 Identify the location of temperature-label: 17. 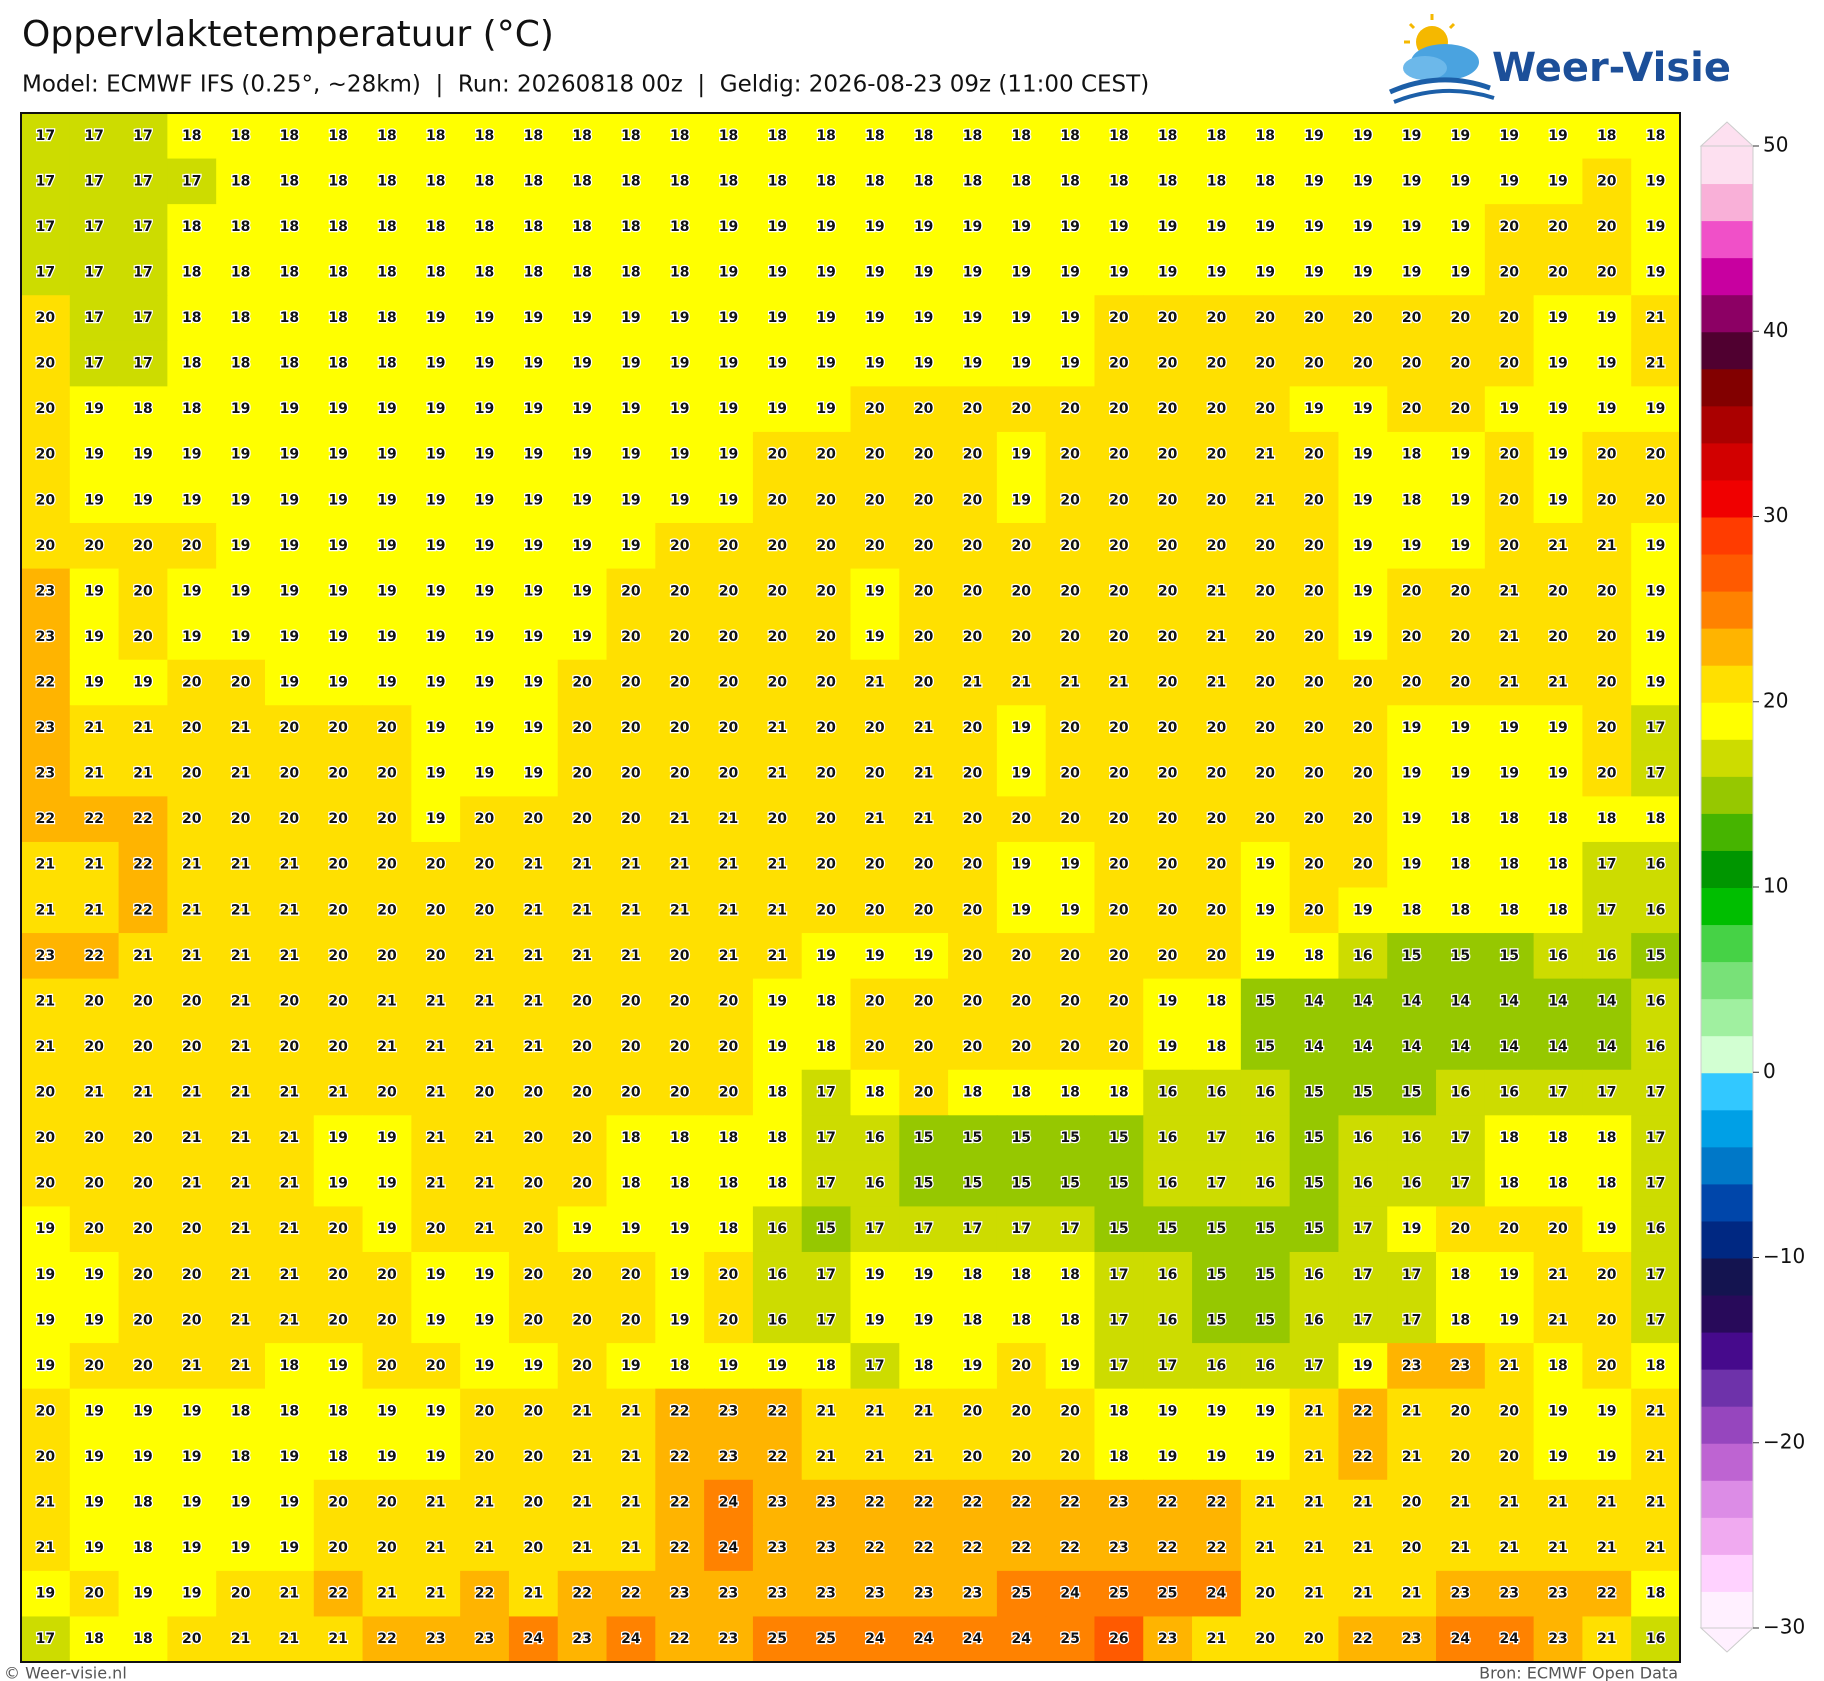
(972, 1229).